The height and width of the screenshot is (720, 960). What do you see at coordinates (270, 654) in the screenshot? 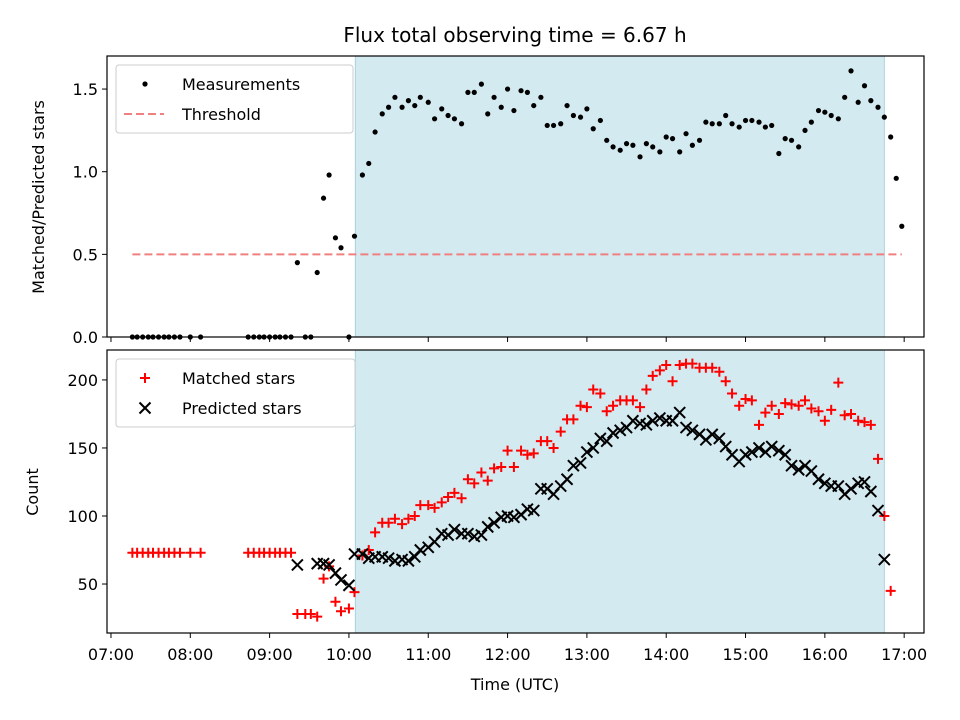
I see `x-tick-label: 09:00` at bounding box center [270, 654].